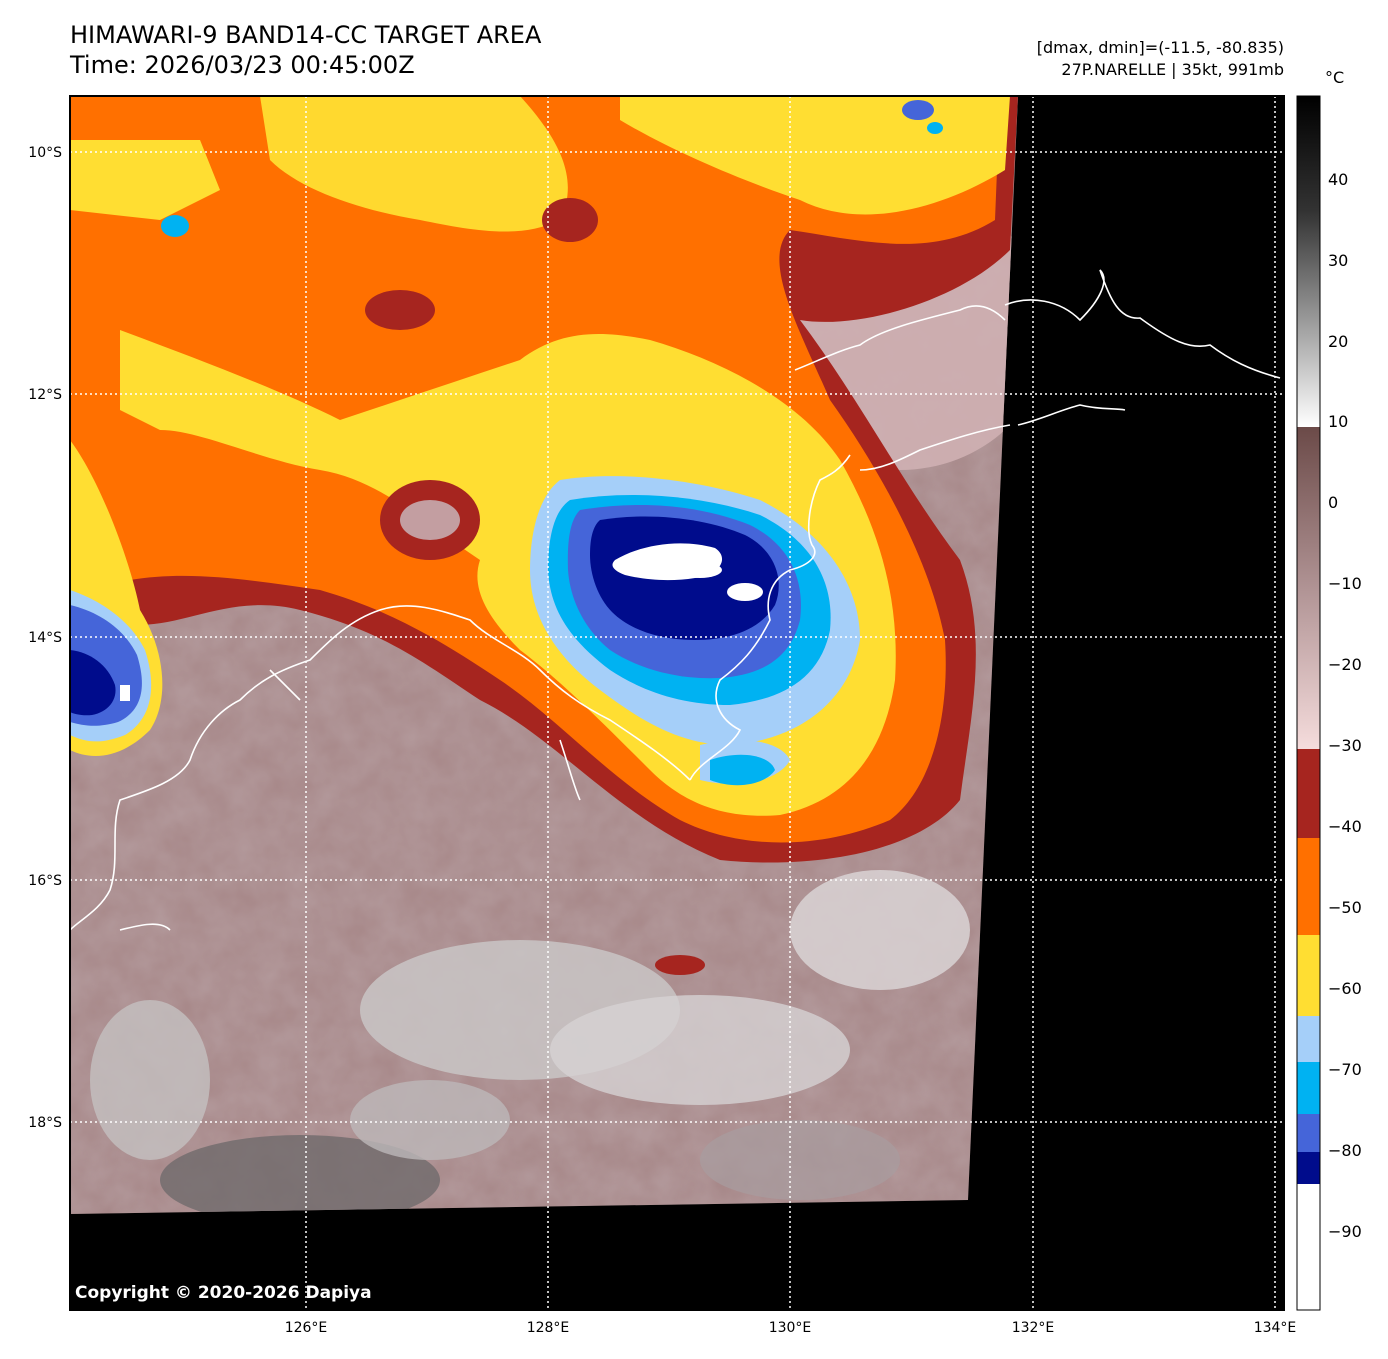  Describe the element at coordinates (1275, 1328) in the screenshot. I see `lon-label-134e: 134°E` at that location.